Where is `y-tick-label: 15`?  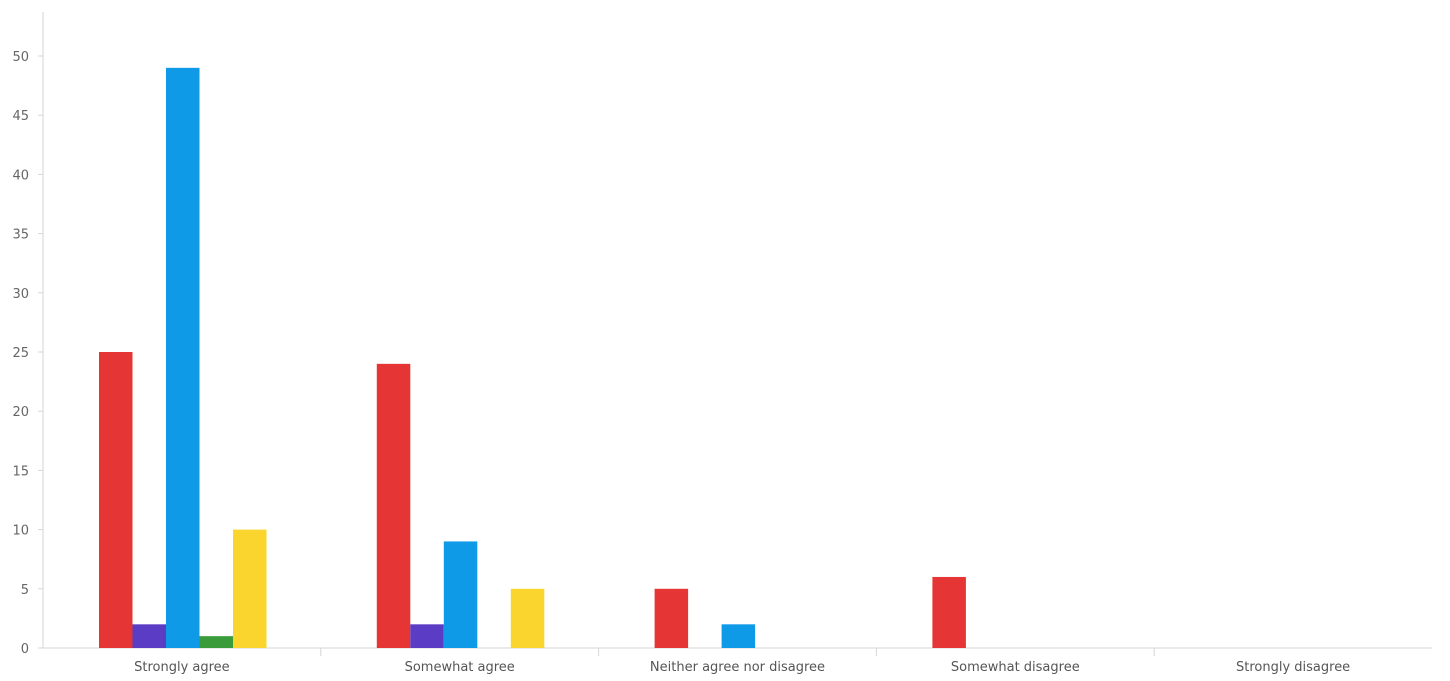
y-tick-label: 15 is located at coordinates (20, 471).